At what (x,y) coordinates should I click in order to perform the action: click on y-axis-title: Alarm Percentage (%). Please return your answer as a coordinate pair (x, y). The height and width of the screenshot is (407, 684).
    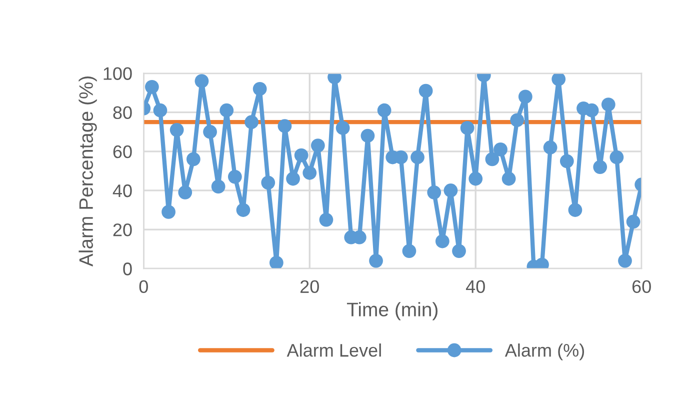
    Looking at the image, I should click on (87, 171).